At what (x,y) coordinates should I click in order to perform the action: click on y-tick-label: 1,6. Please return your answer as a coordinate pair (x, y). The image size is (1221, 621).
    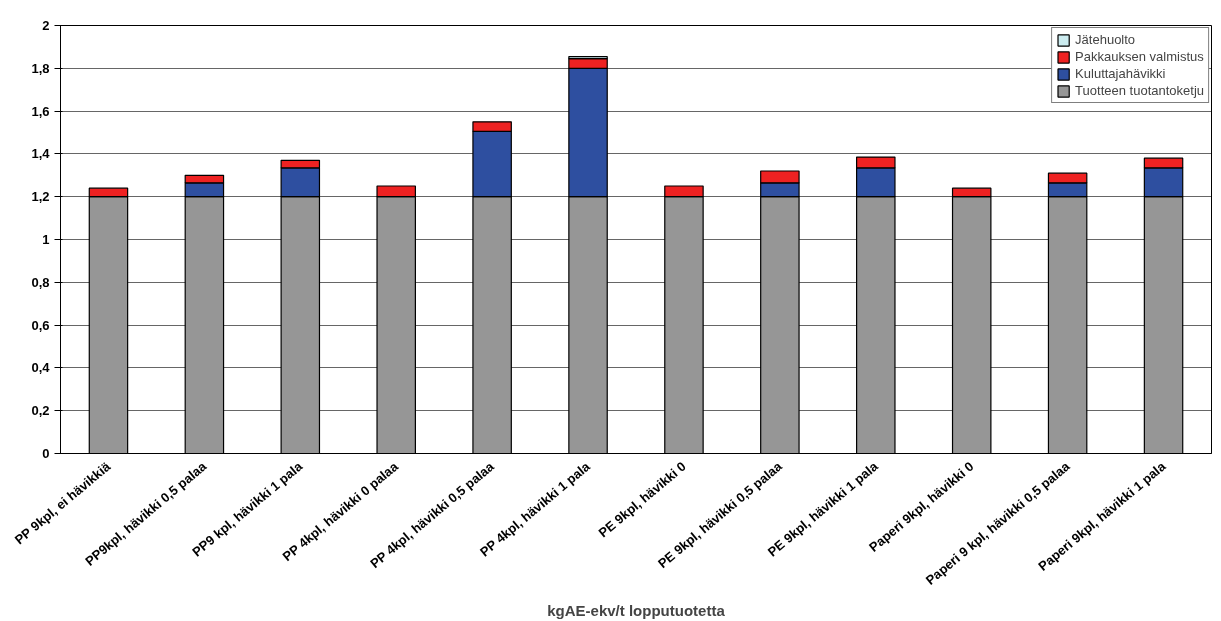
    Looking at the image, I should click on (40, 111).